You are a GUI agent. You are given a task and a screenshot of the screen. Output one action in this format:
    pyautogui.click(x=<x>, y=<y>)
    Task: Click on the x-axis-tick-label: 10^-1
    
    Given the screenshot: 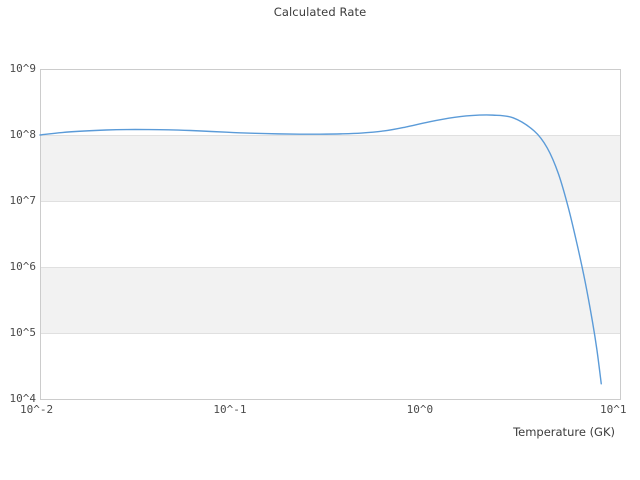 What is the action you would take?
    pyautogui.click(x=230, y=409)
    